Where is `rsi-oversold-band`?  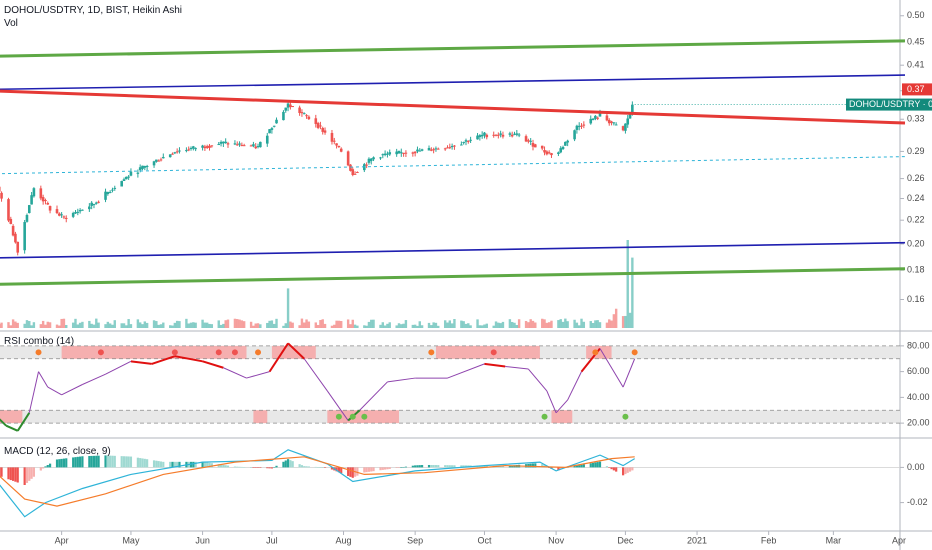 rsi-oversold-band is located at coordinates (450, 417).